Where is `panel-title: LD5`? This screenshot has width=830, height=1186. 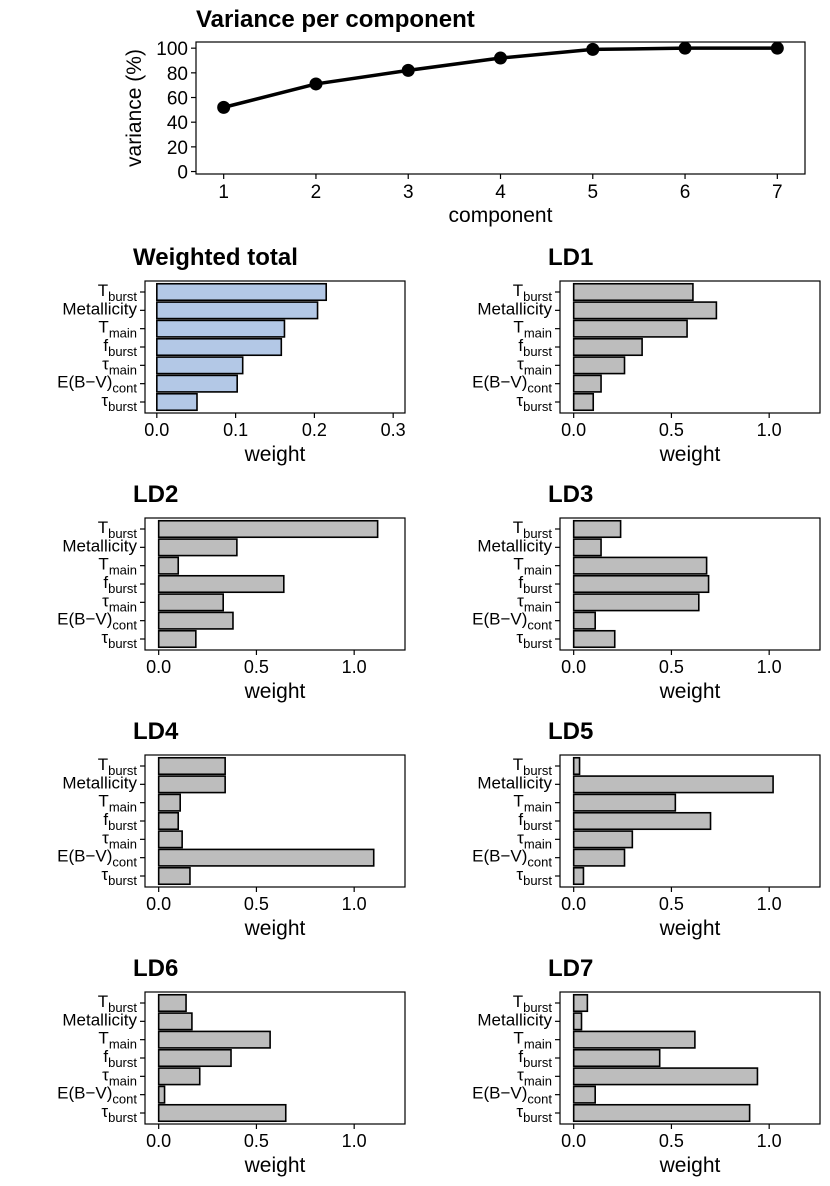
panel-title: LD5 is located at coordinates (570, 731).